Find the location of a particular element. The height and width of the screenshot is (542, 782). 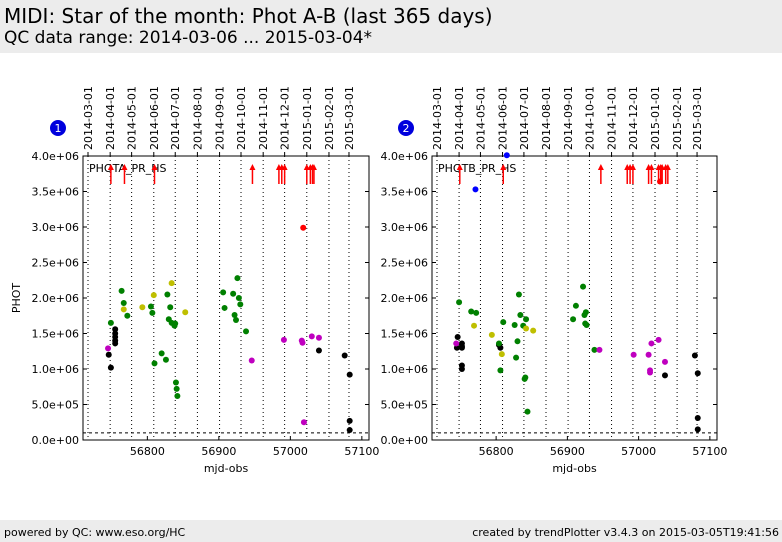

panel-label: PHOTA_PR_HS is located at coordinates (128, 168).